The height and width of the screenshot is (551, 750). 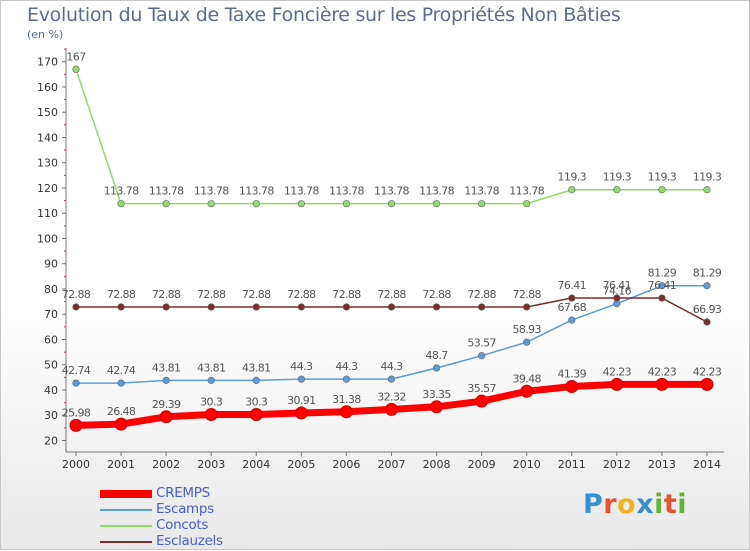 I want to click on logo-letter: r, so click(x=610, y=504).